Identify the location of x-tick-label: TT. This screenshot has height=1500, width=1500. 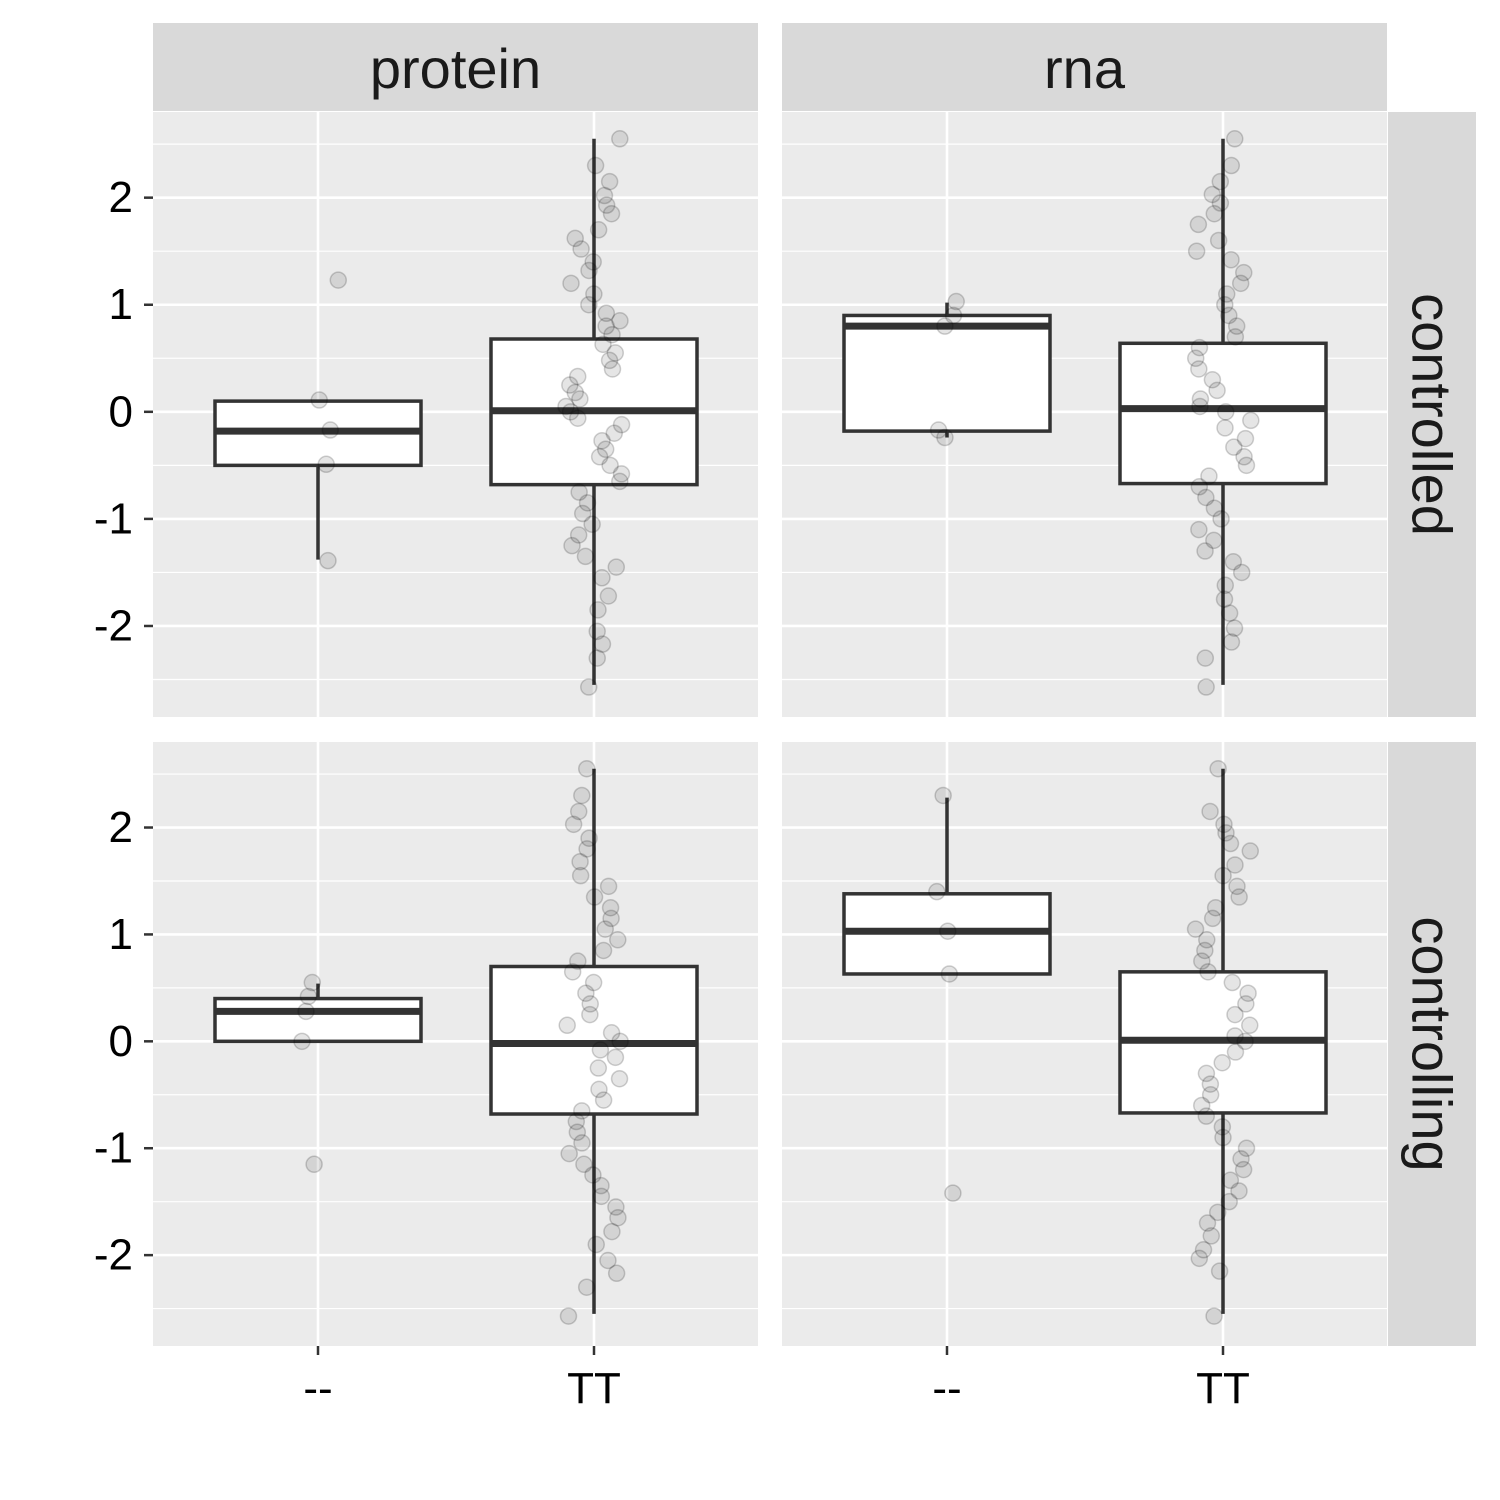
(594, 1388).